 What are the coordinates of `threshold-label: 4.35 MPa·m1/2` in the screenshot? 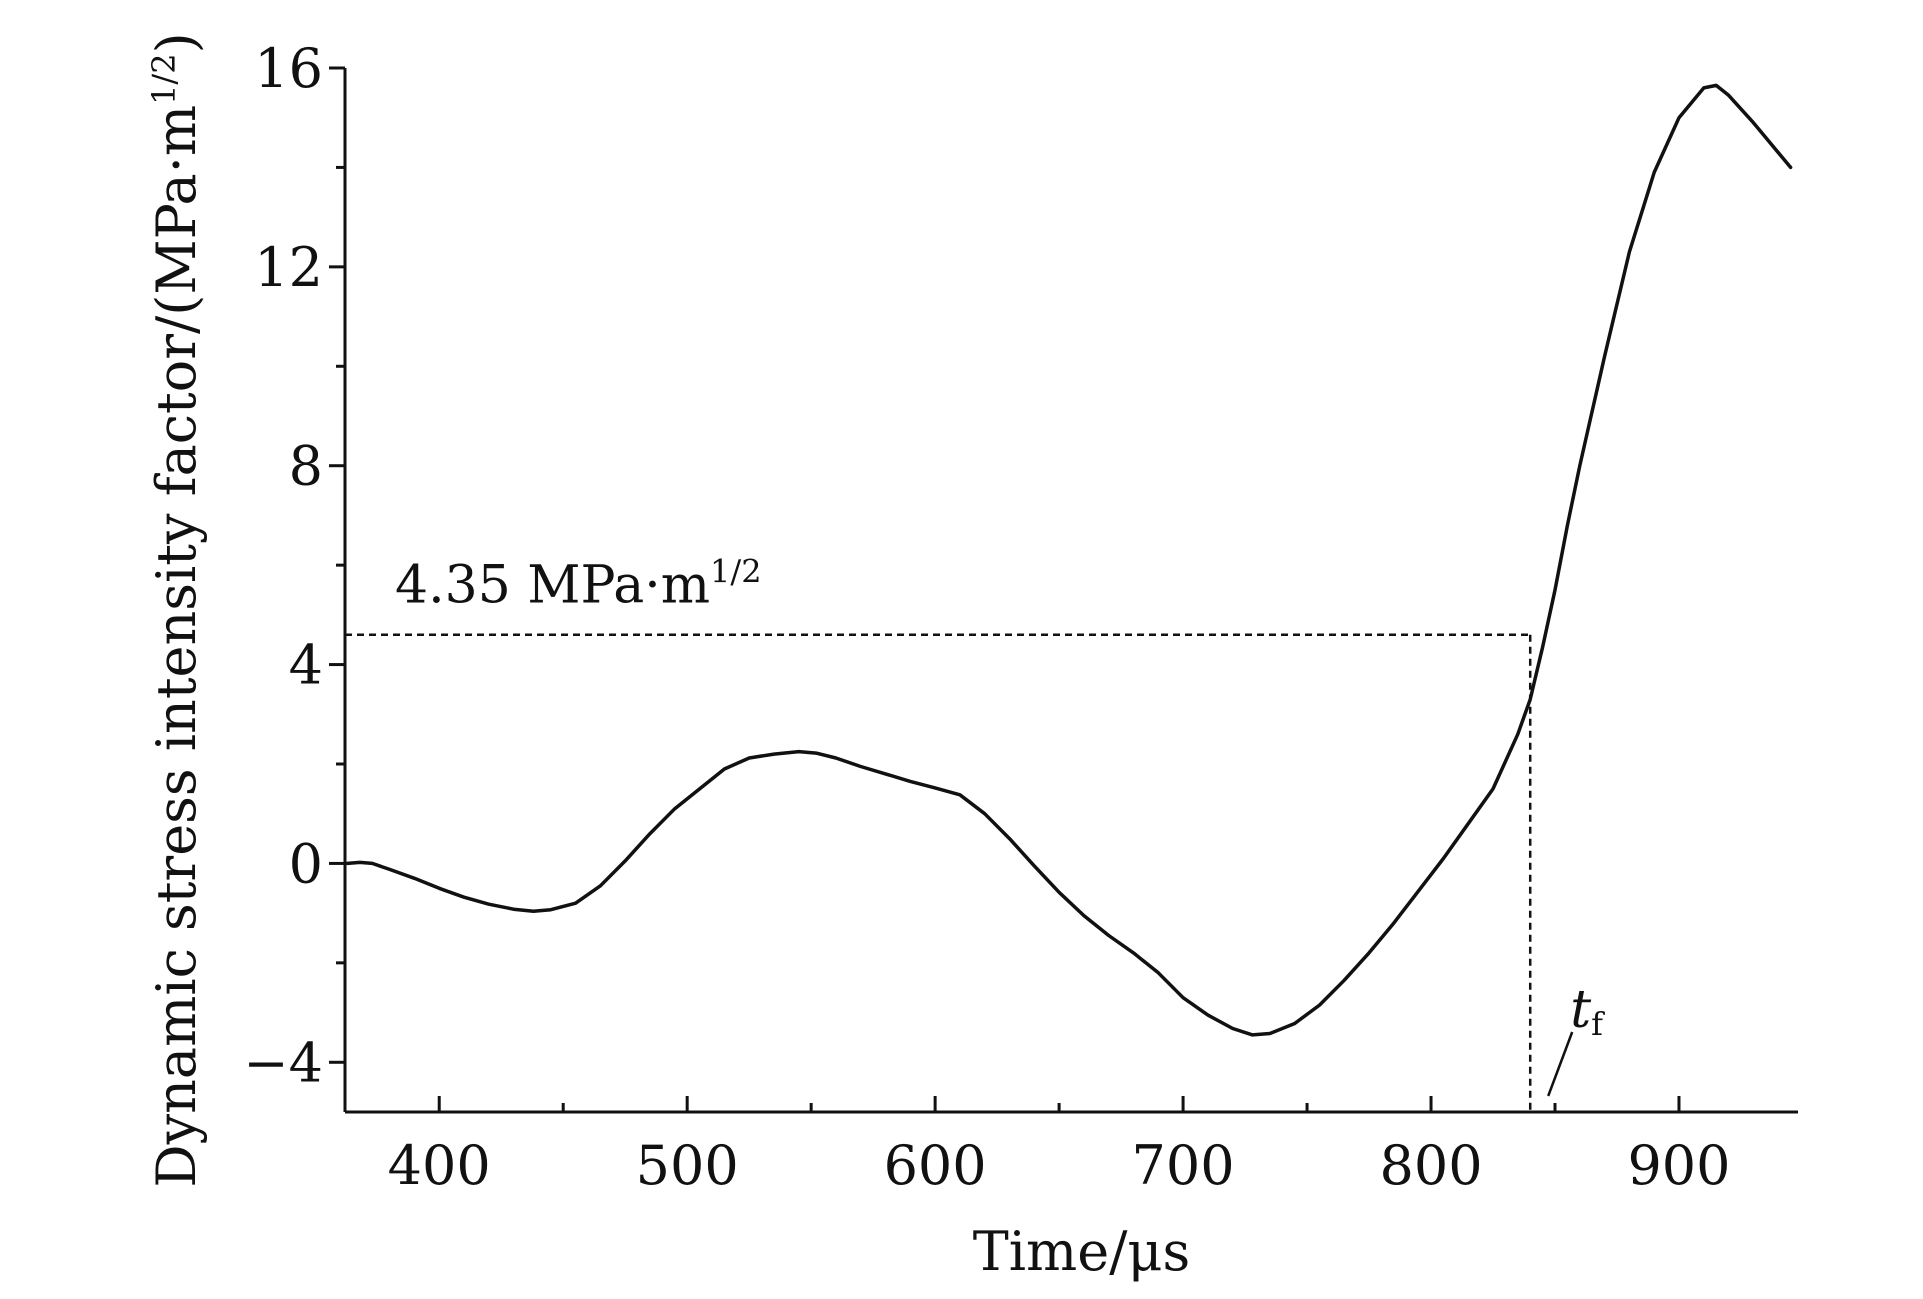 It's located at (578, 584).